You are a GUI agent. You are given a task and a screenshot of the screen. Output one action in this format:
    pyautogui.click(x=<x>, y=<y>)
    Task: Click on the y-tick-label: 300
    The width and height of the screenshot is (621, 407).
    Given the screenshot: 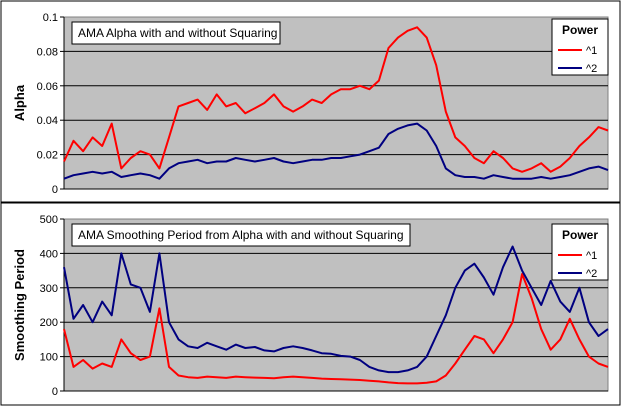 What is the action you would take?
    pyautogui.click(x=49, y=289)
    